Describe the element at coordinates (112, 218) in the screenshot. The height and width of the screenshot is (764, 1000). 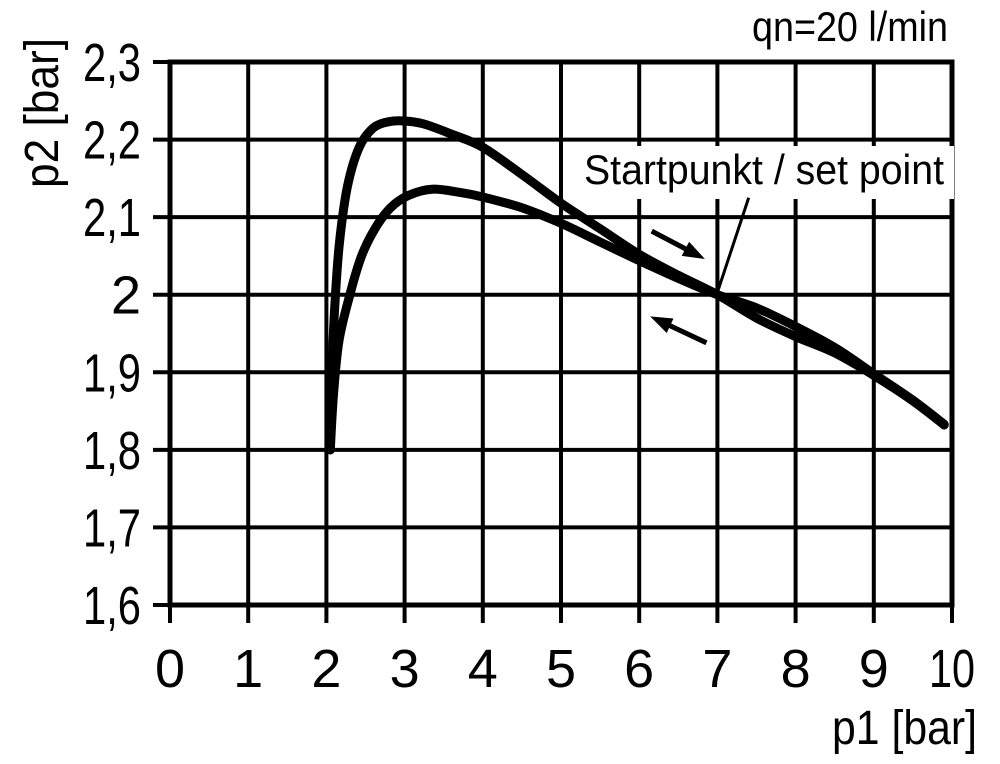
I see `y-tick-label: 2,1` at that location.